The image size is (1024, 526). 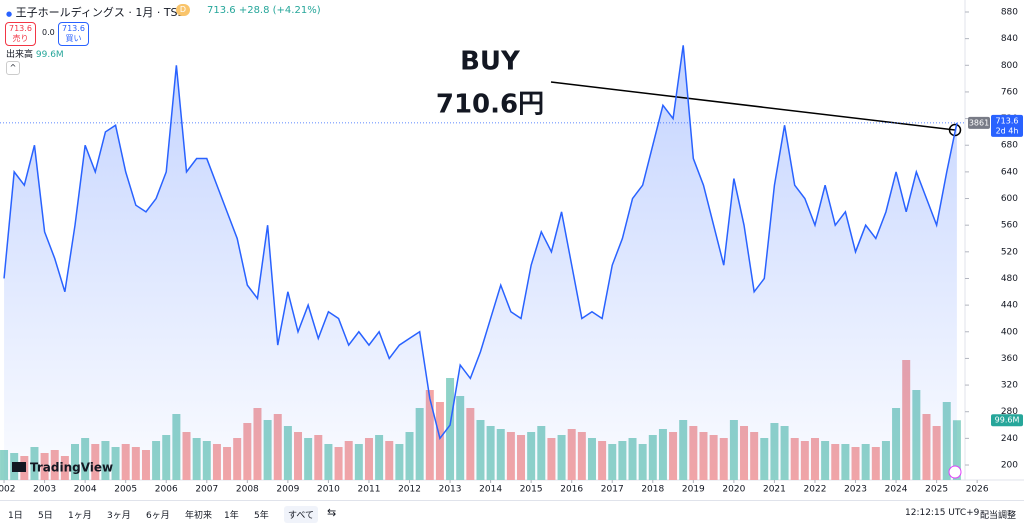 I want to click on interval-badge: D, so click(x=183, y=10).